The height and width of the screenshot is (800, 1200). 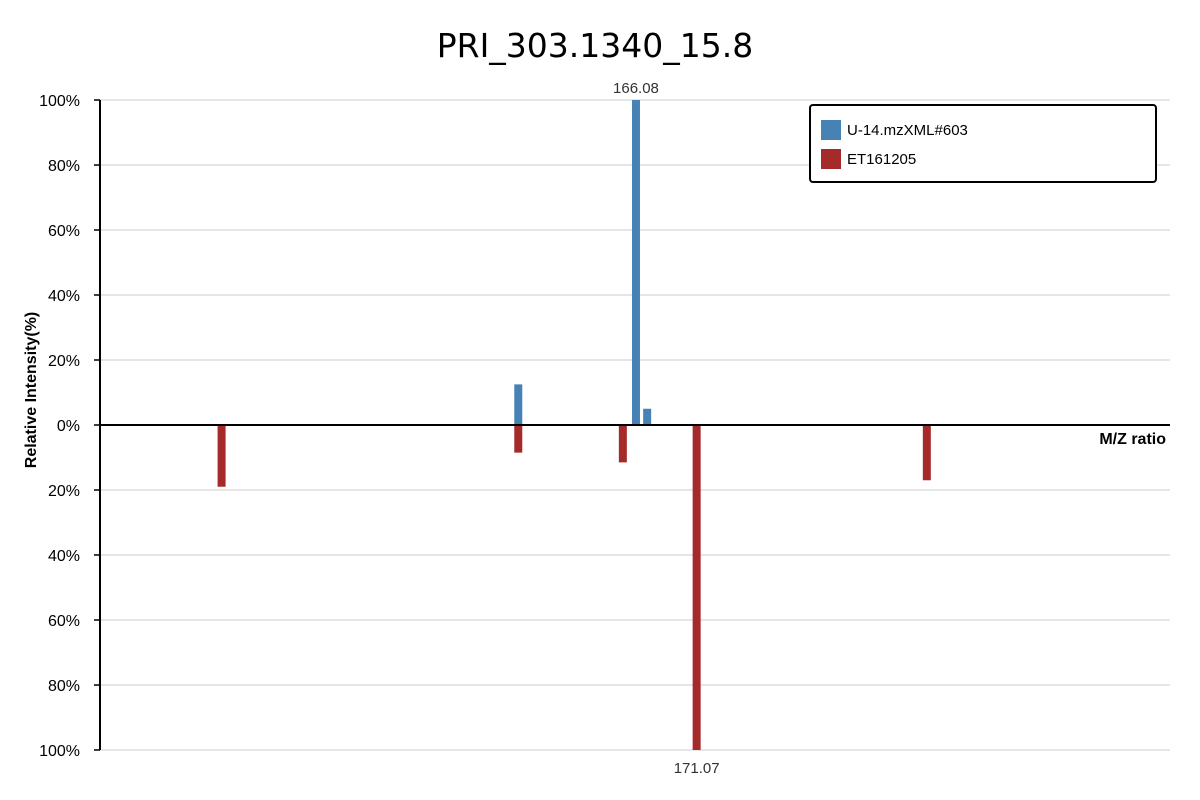 I want to click on y-tick-top-5: 100%, so click(x=59, y=101).